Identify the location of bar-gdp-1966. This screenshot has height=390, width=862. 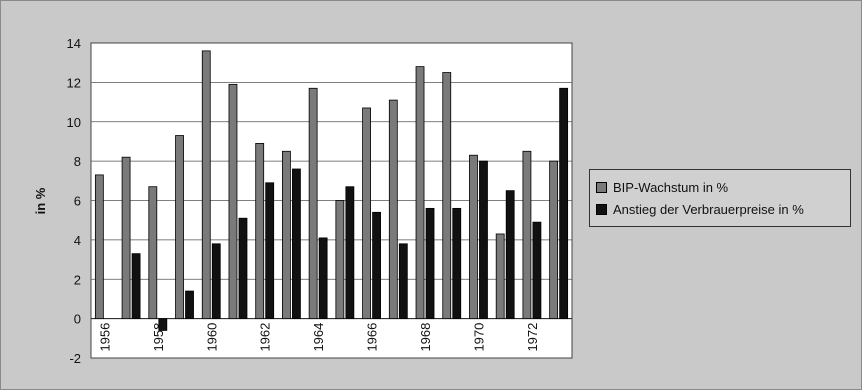
(366, 213).